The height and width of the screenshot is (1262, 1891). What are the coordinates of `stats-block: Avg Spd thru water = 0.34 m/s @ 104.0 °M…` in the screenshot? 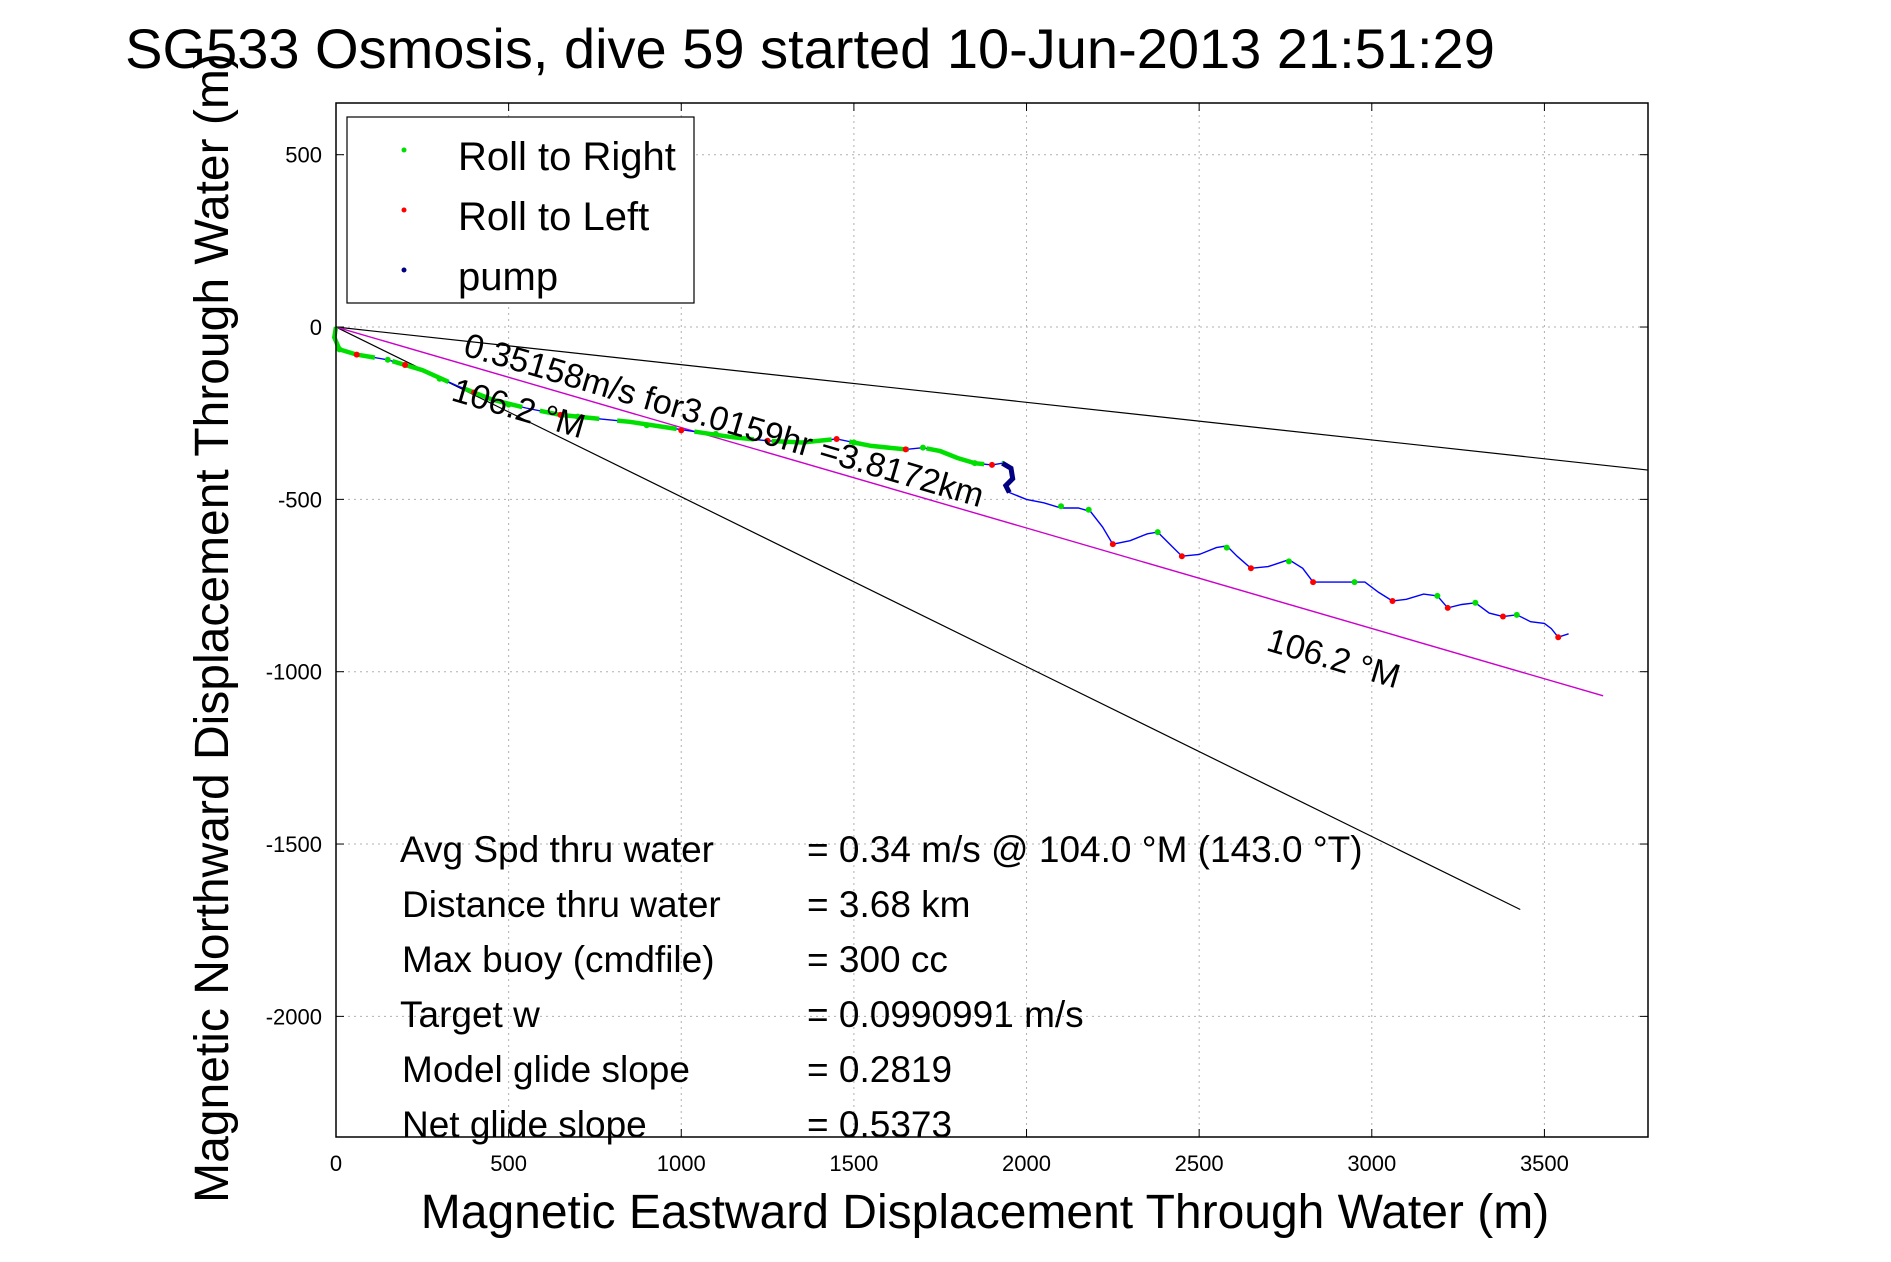 It's located at (881, 987).